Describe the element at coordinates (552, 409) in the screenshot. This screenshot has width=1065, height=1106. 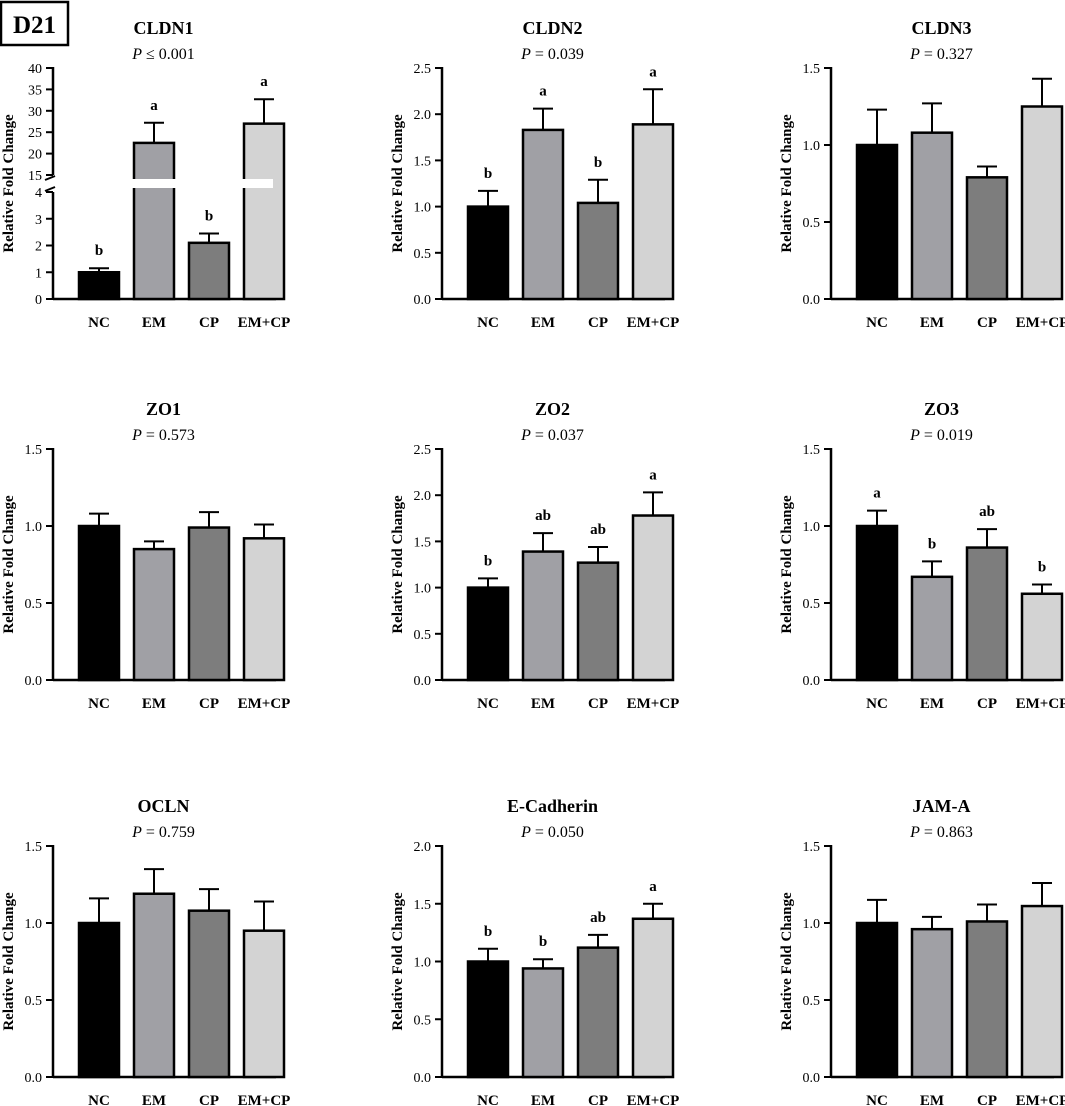
I see `chart-title: ZO2` at that location.